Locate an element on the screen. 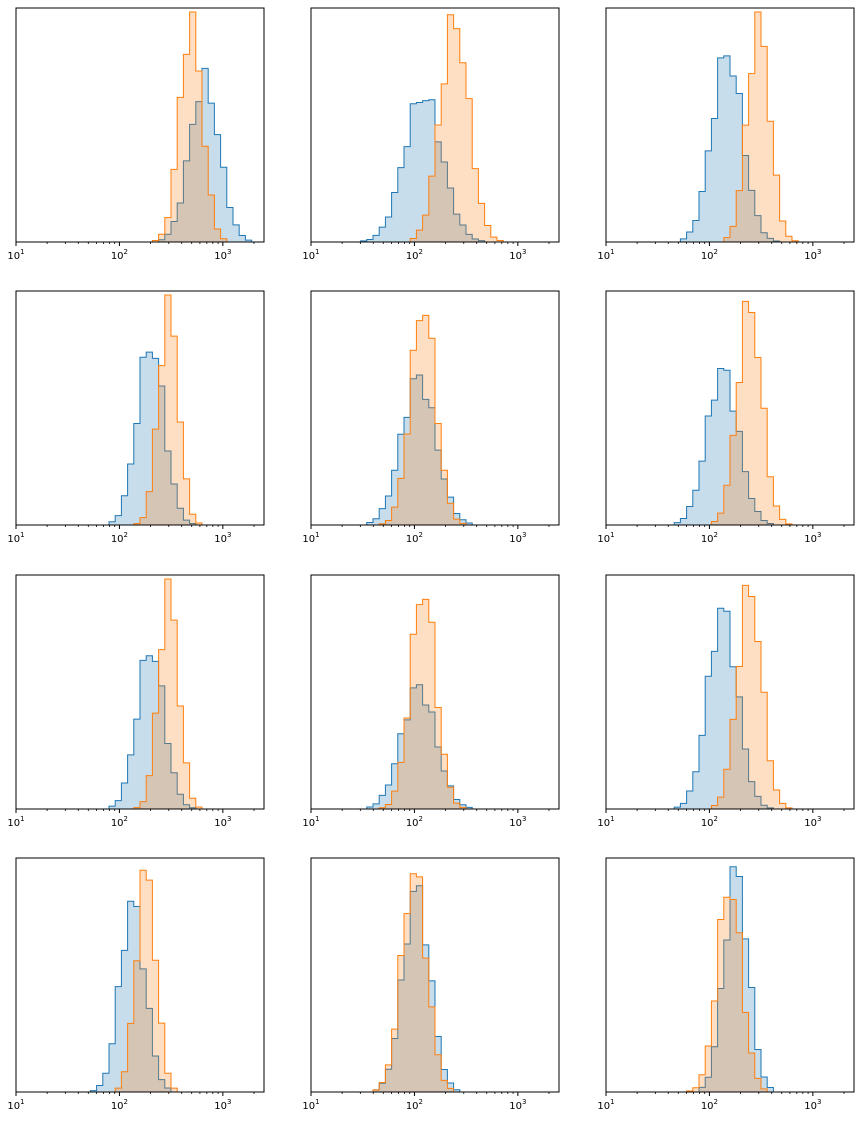  row3-col1-tick-label: 10³ is located at coordinates (222, 822).